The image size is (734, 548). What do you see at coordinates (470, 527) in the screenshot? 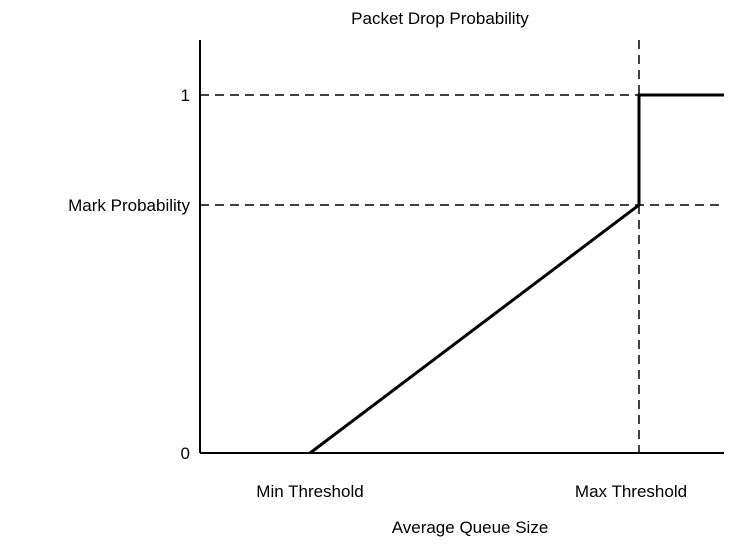
I see `x-axis-label: Average Queue Size` at bounding box center [470, 527].